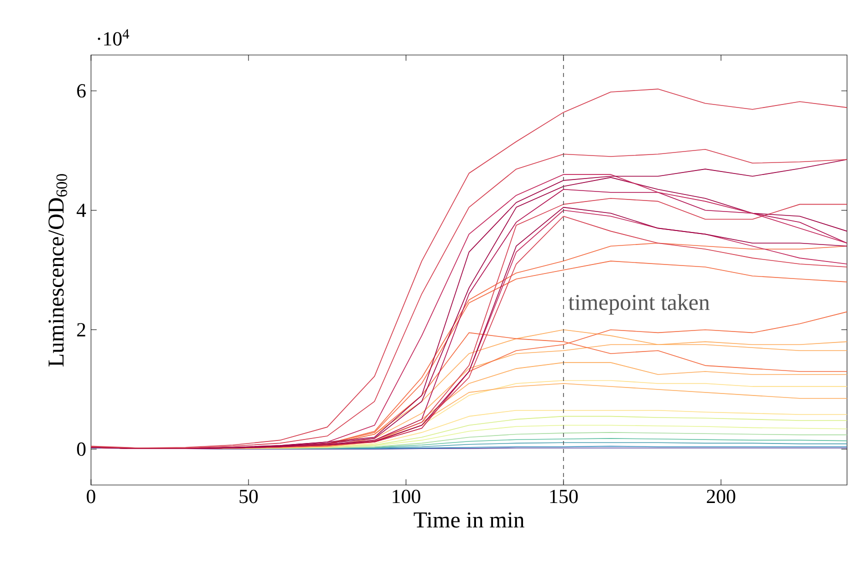  What do you see at coordinates (91, 497) in the screenshot?
I see `x-tick-label: 0` at bounding box center [91, 497].